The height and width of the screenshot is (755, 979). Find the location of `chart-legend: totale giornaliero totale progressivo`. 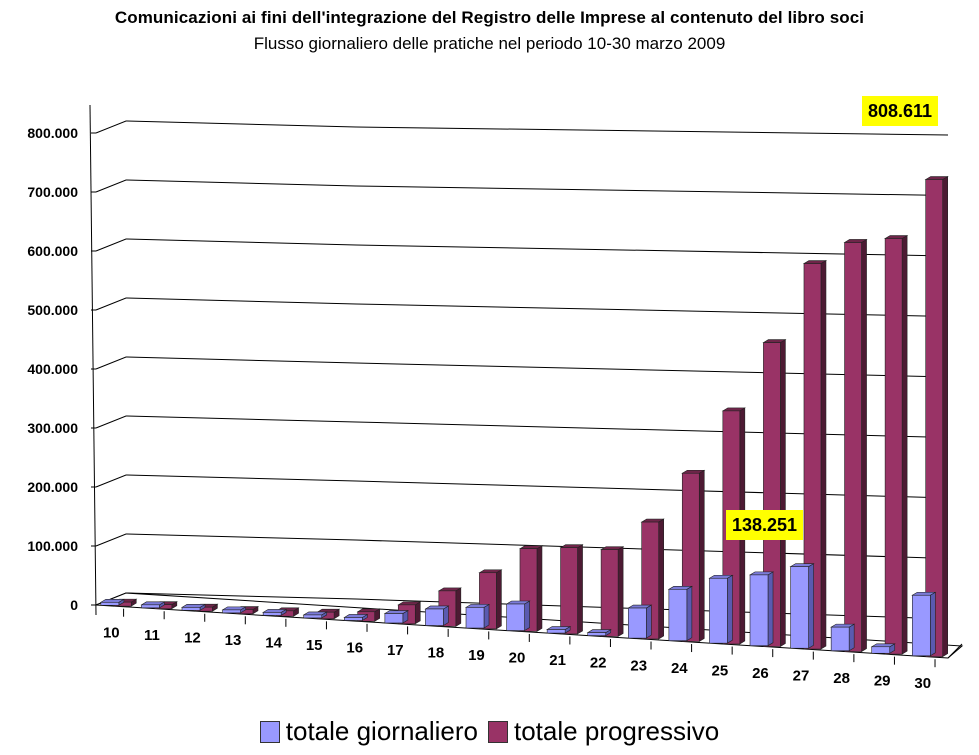

chart-legend: totale giornaliero totale progressivo is located at coordinates (489, 731).